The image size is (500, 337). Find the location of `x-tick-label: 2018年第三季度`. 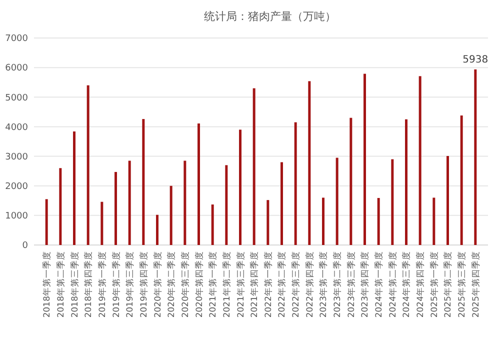

x-tick-label: 2018年第三季度 is located at coordinates (74, 284).